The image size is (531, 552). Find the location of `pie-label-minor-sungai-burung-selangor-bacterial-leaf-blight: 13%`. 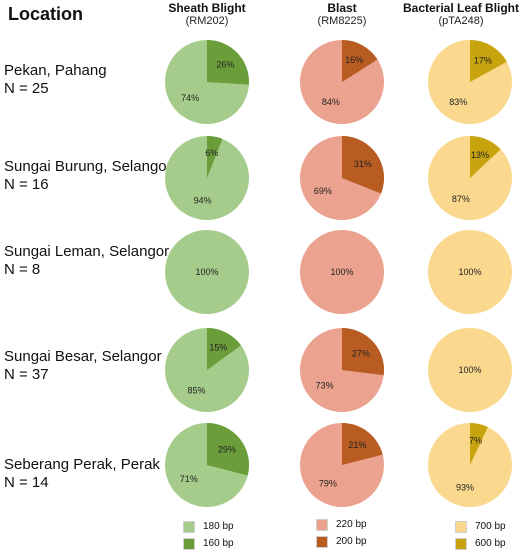

pie-label-minor-sungai-burung-selangor-bacterial-leaf-blight: 13% is located at coordinates (480, 155).